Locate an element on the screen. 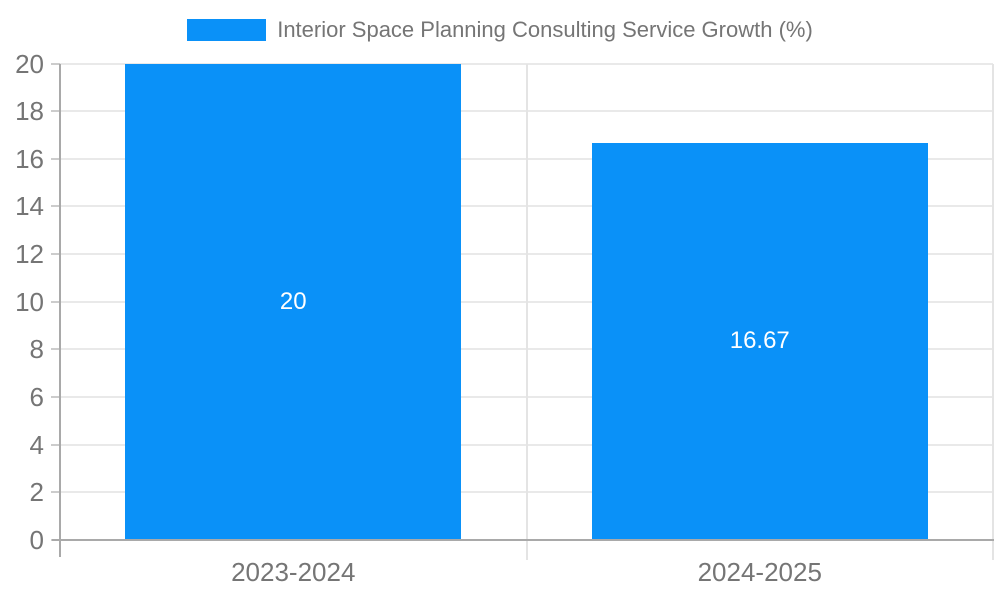 Image resolution: width=1000 pixels, height=600 pixels. y-axis-label-20: 20 is located at coordinates (29, 63).